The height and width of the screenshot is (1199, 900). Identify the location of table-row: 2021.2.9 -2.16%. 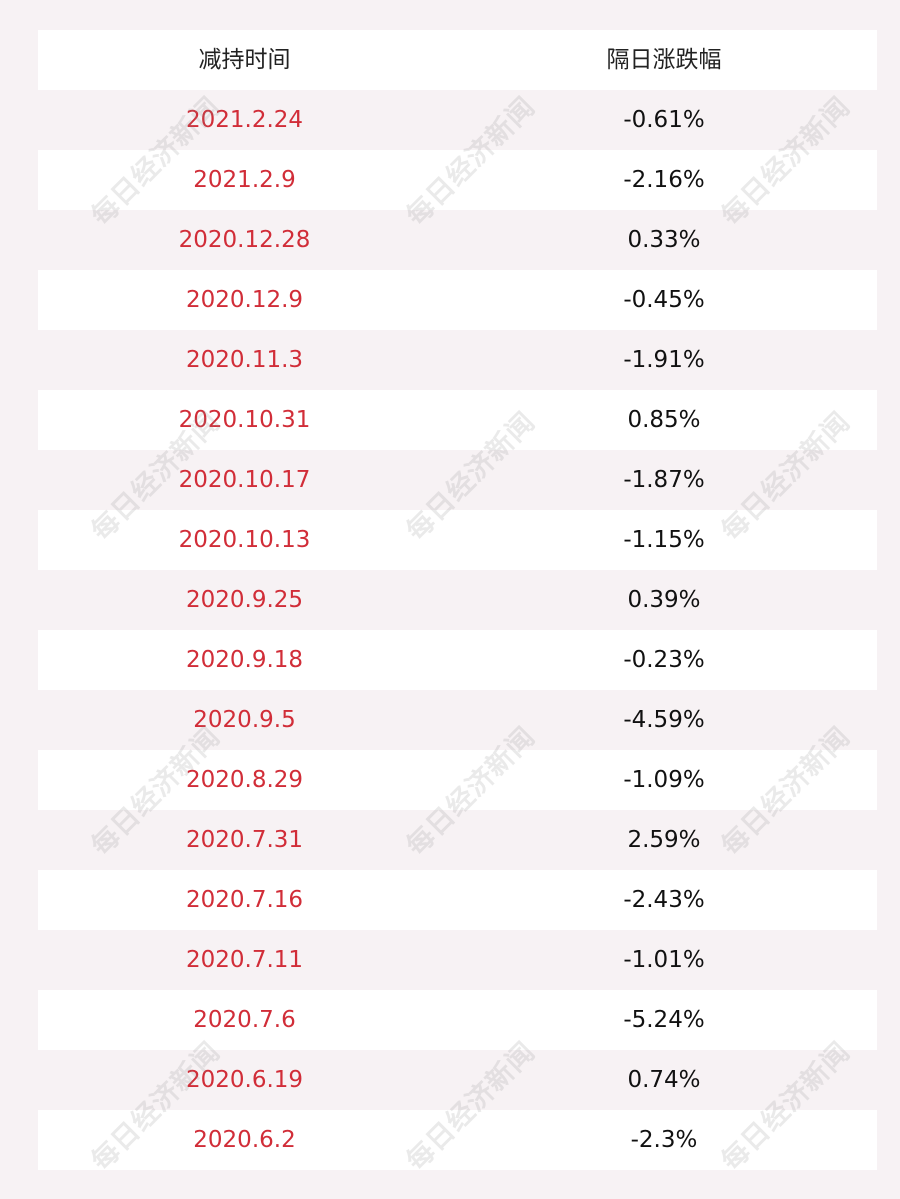
(457, 180).